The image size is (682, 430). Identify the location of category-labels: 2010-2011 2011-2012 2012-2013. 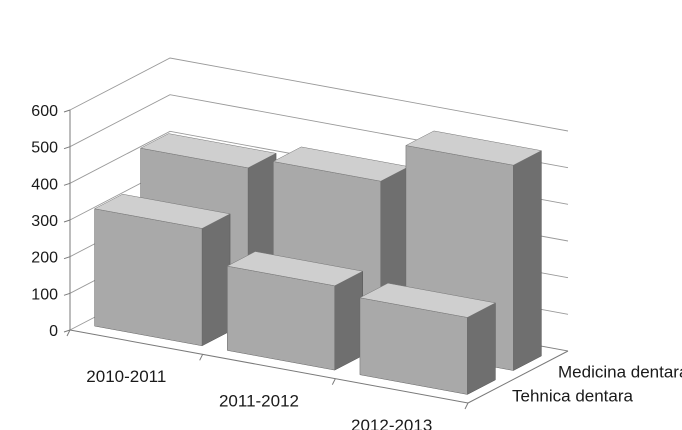
(259, 398).